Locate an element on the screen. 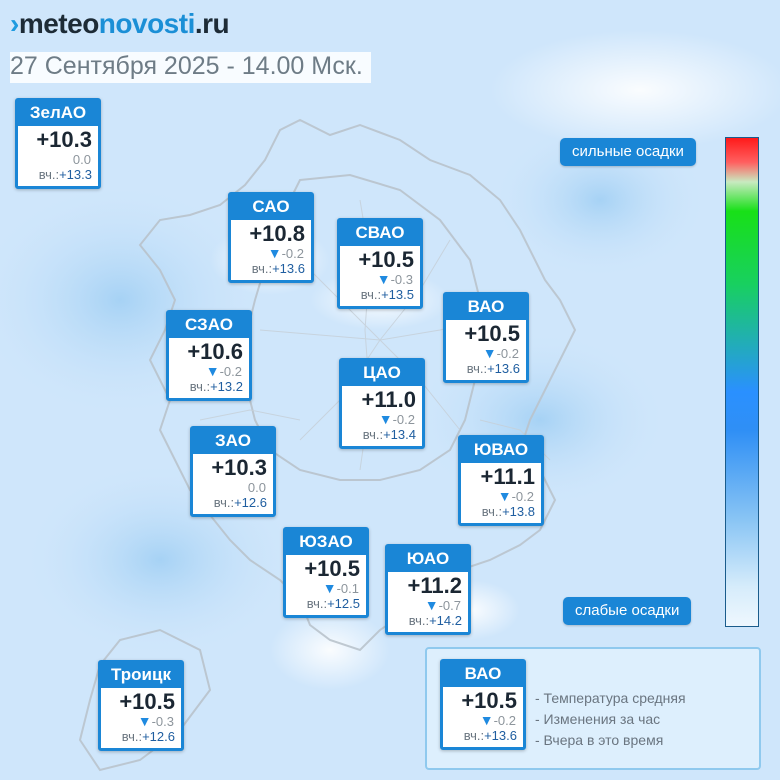  district-card-zao: ЗАО +10.3 0.0 вч.:+12.6 is located at coordinates (233, 471).